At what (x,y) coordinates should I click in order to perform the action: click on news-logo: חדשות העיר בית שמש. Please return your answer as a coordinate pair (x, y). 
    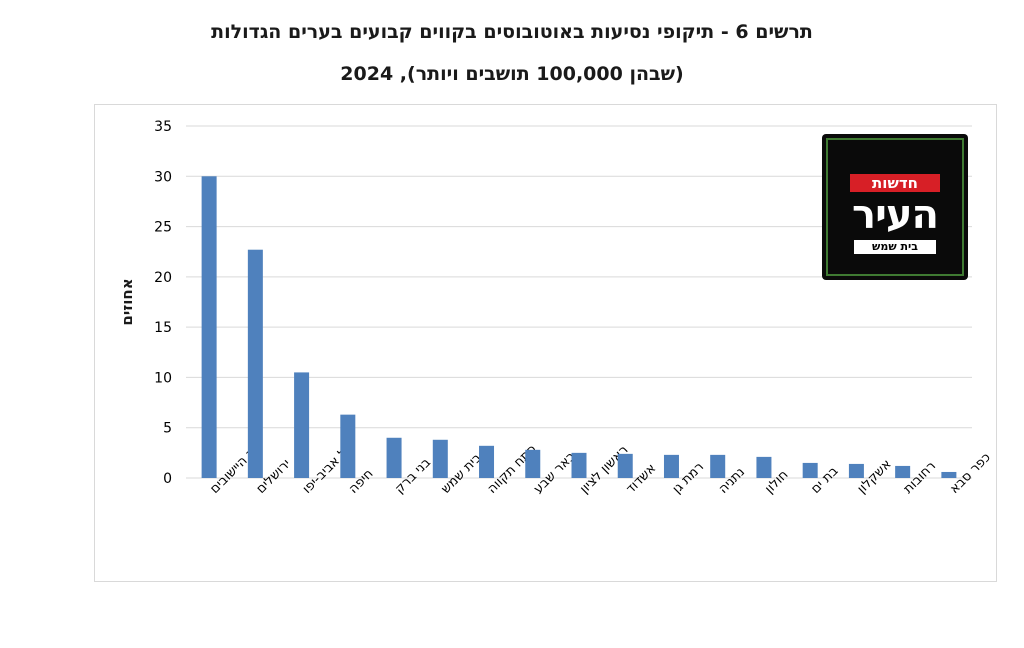
    Looking at the image, I should click on (895, 207).